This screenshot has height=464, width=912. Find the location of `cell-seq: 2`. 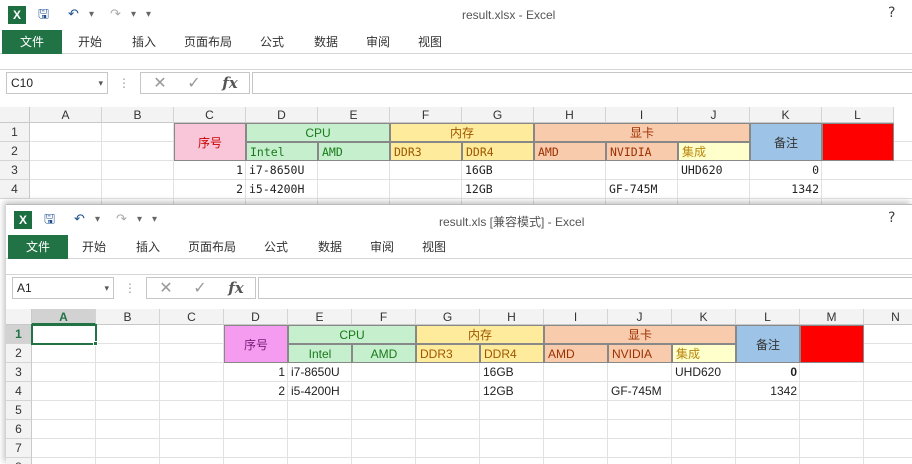

cell-seq: 2 is located at coordinates (239, 189).